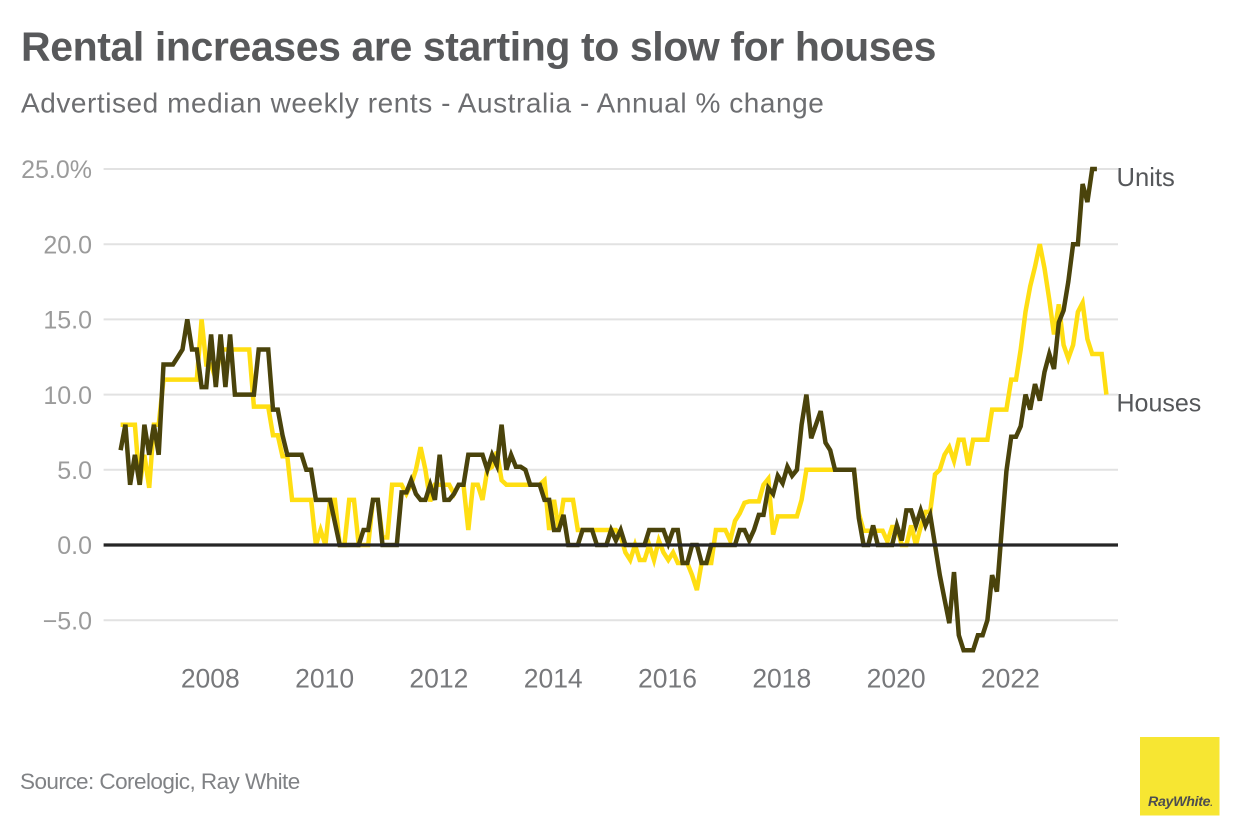 This screenshot has width=1240, height=840. Describe the element at coordinates (324, 679) in the screenshot. I see `svg-text: 2010` at that location.